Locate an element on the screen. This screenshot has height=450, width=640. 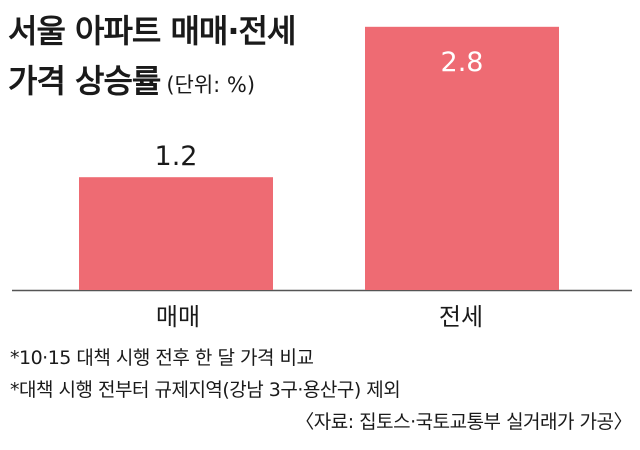
source-note: 〈자료: 집토스·국토교통부 실거래가 가공〉 is located at coordinates (463, 422).